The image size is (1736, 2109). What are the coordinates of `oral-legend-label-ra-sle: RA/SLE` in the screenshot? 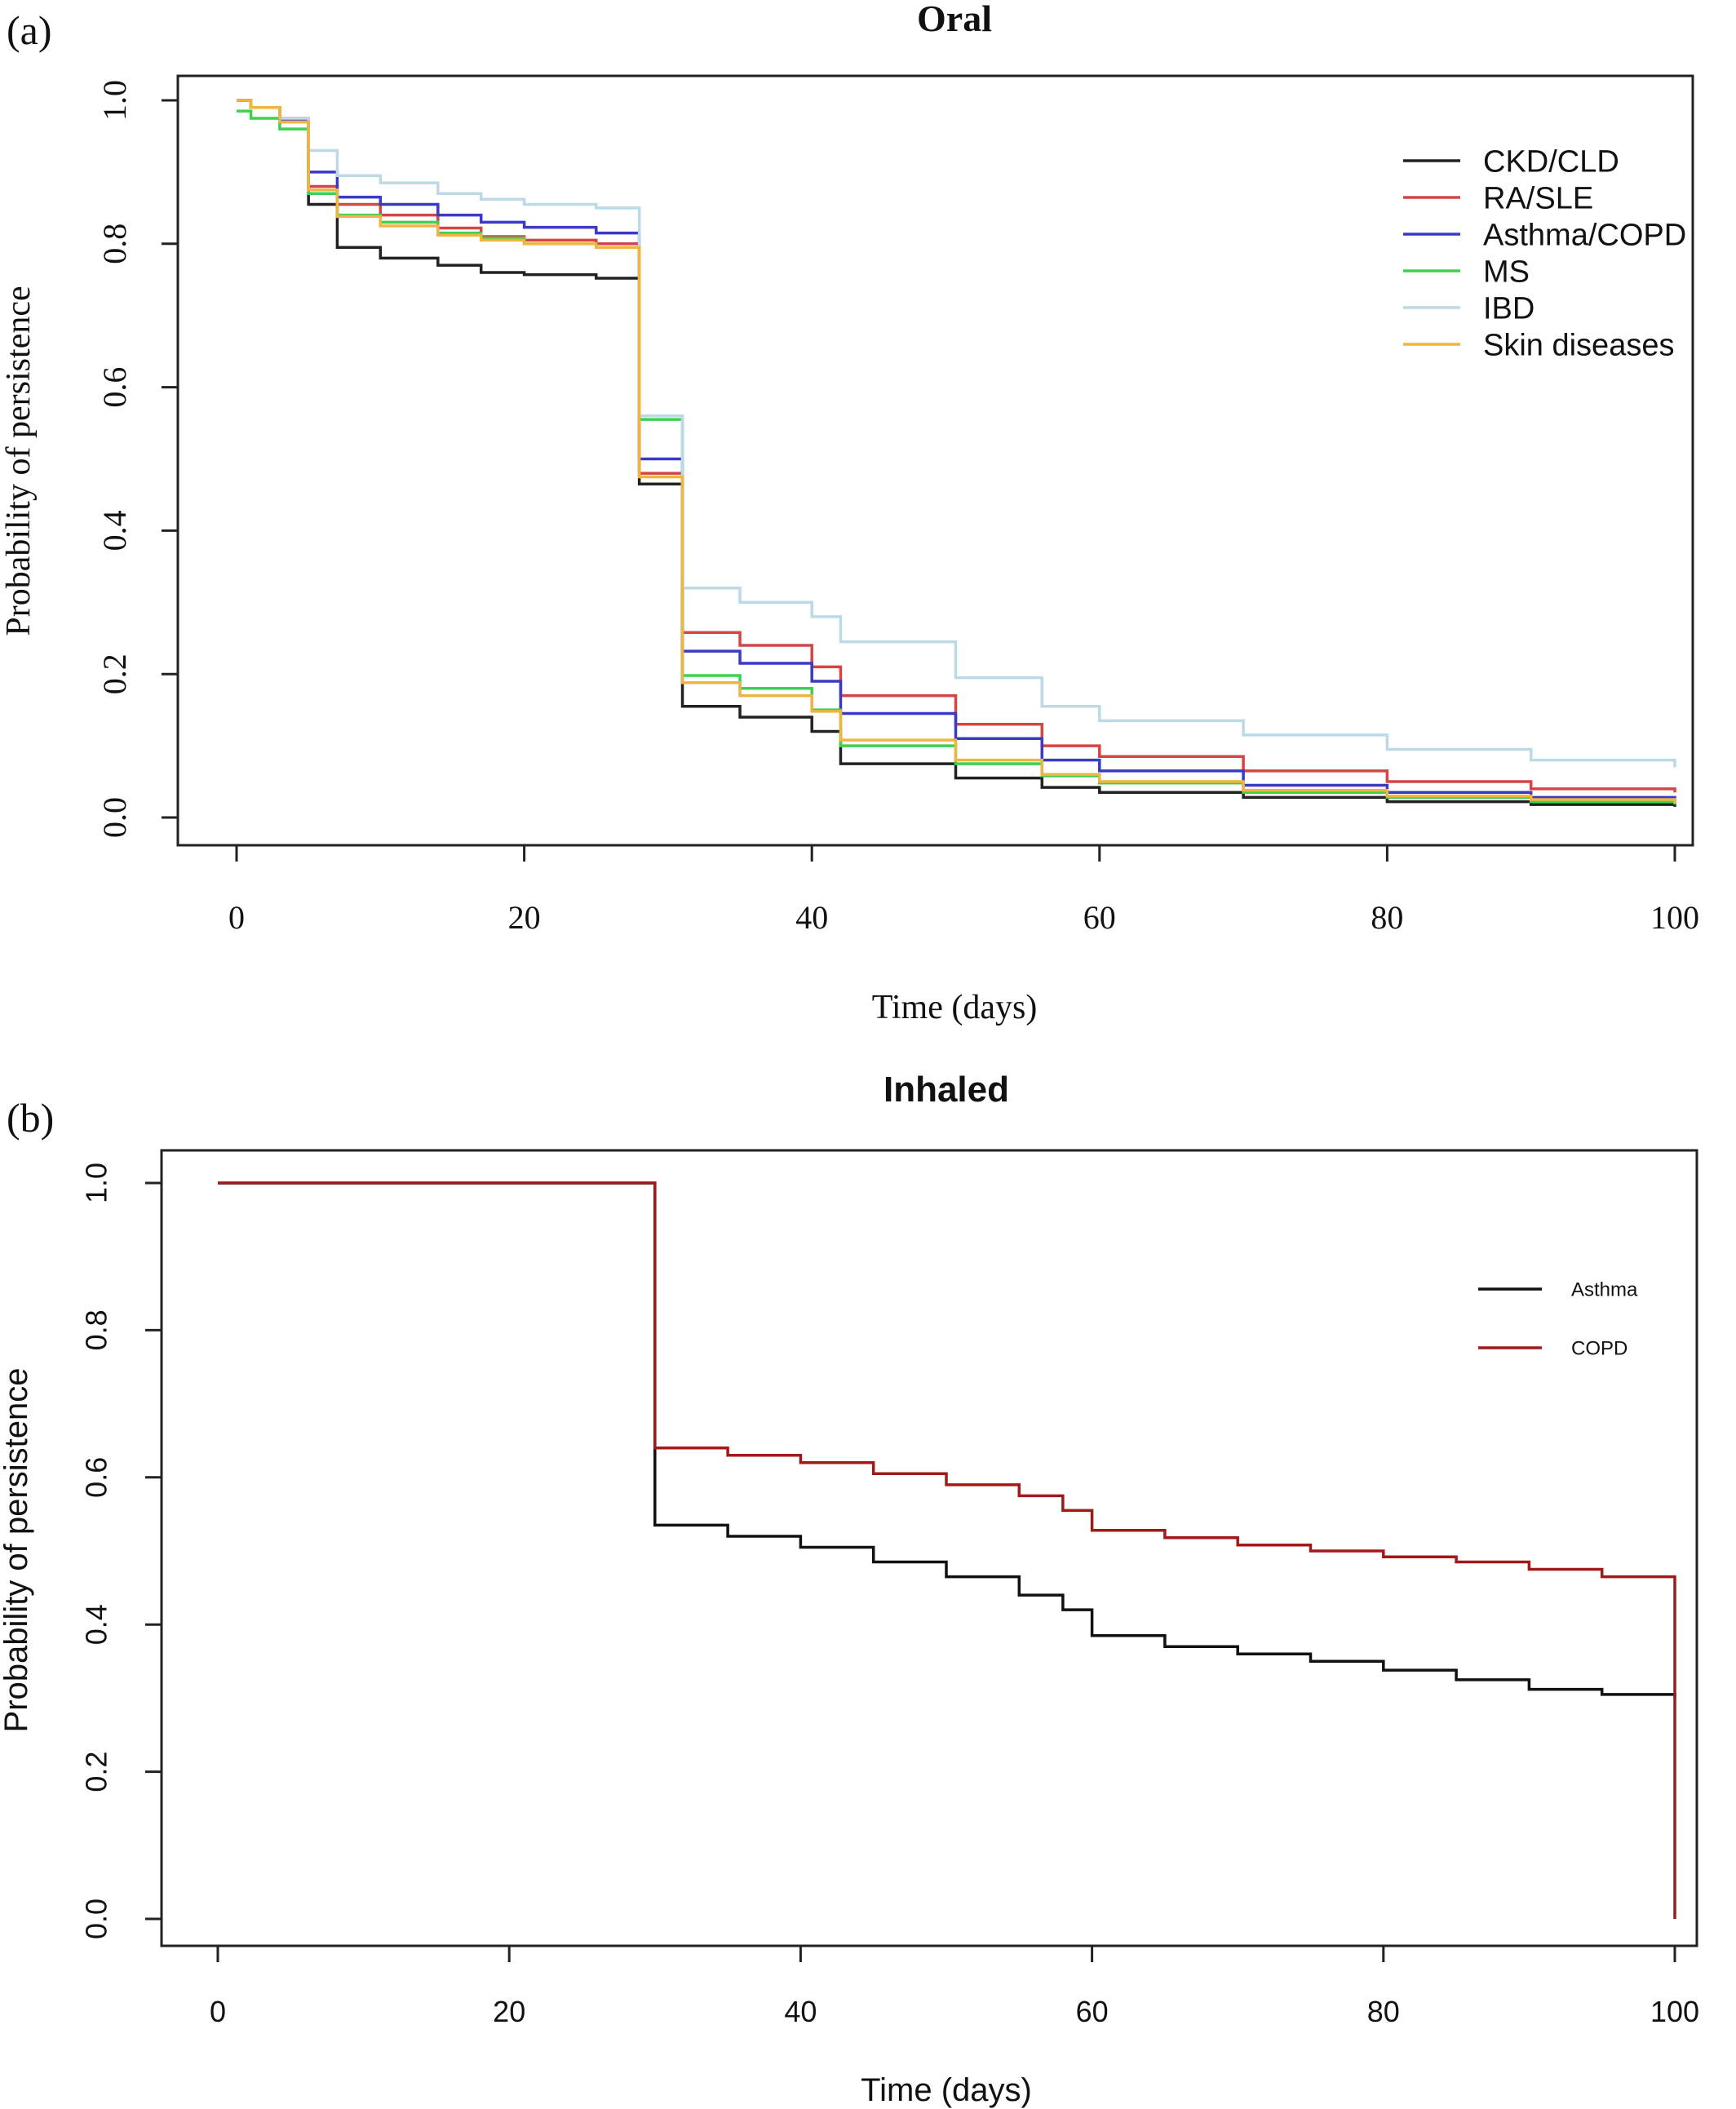 It's located at (1538, 199).